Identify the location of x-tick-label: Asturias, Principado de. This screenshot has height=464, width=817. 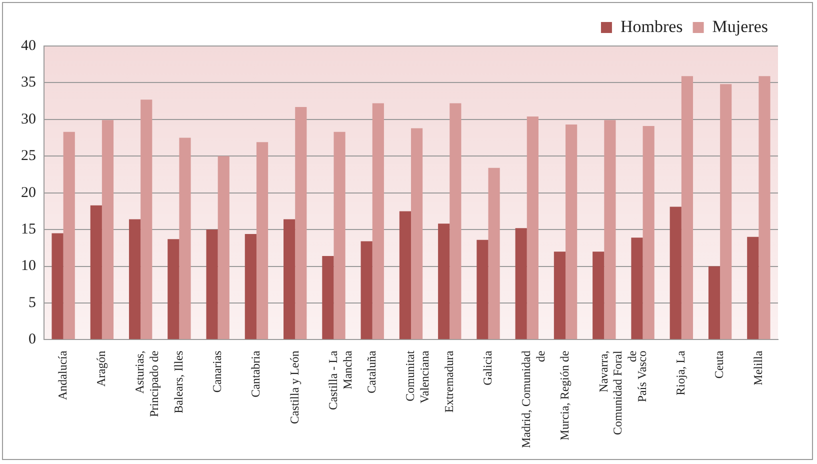
(147, 384).